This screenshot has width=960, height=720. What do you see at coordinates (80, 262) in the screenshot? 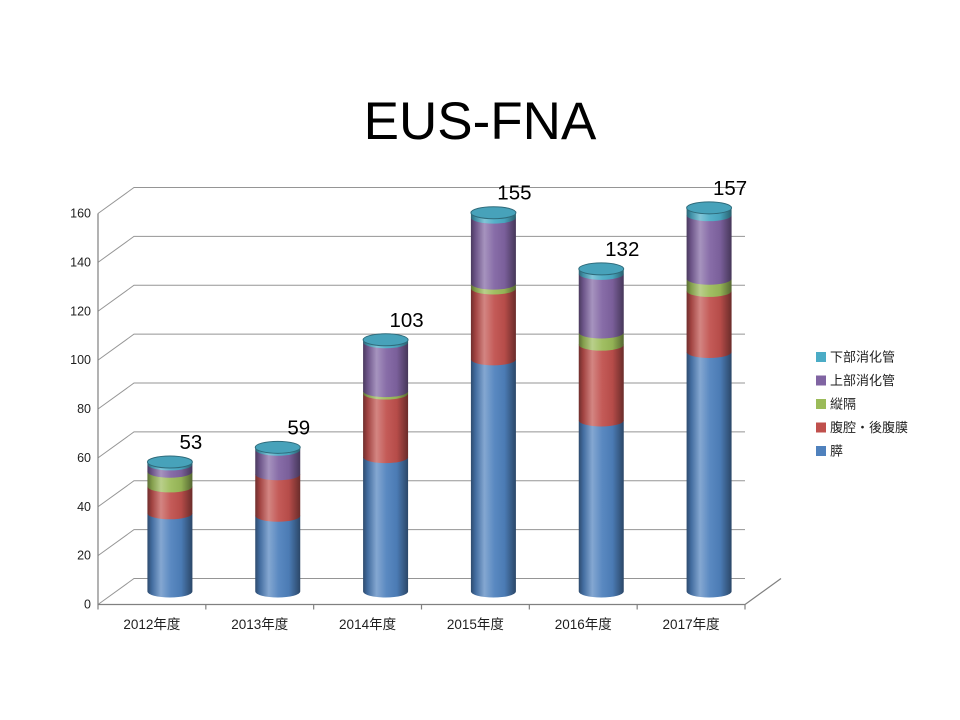
I see `y-tick-label: 140` at bounding box center [80, 262].